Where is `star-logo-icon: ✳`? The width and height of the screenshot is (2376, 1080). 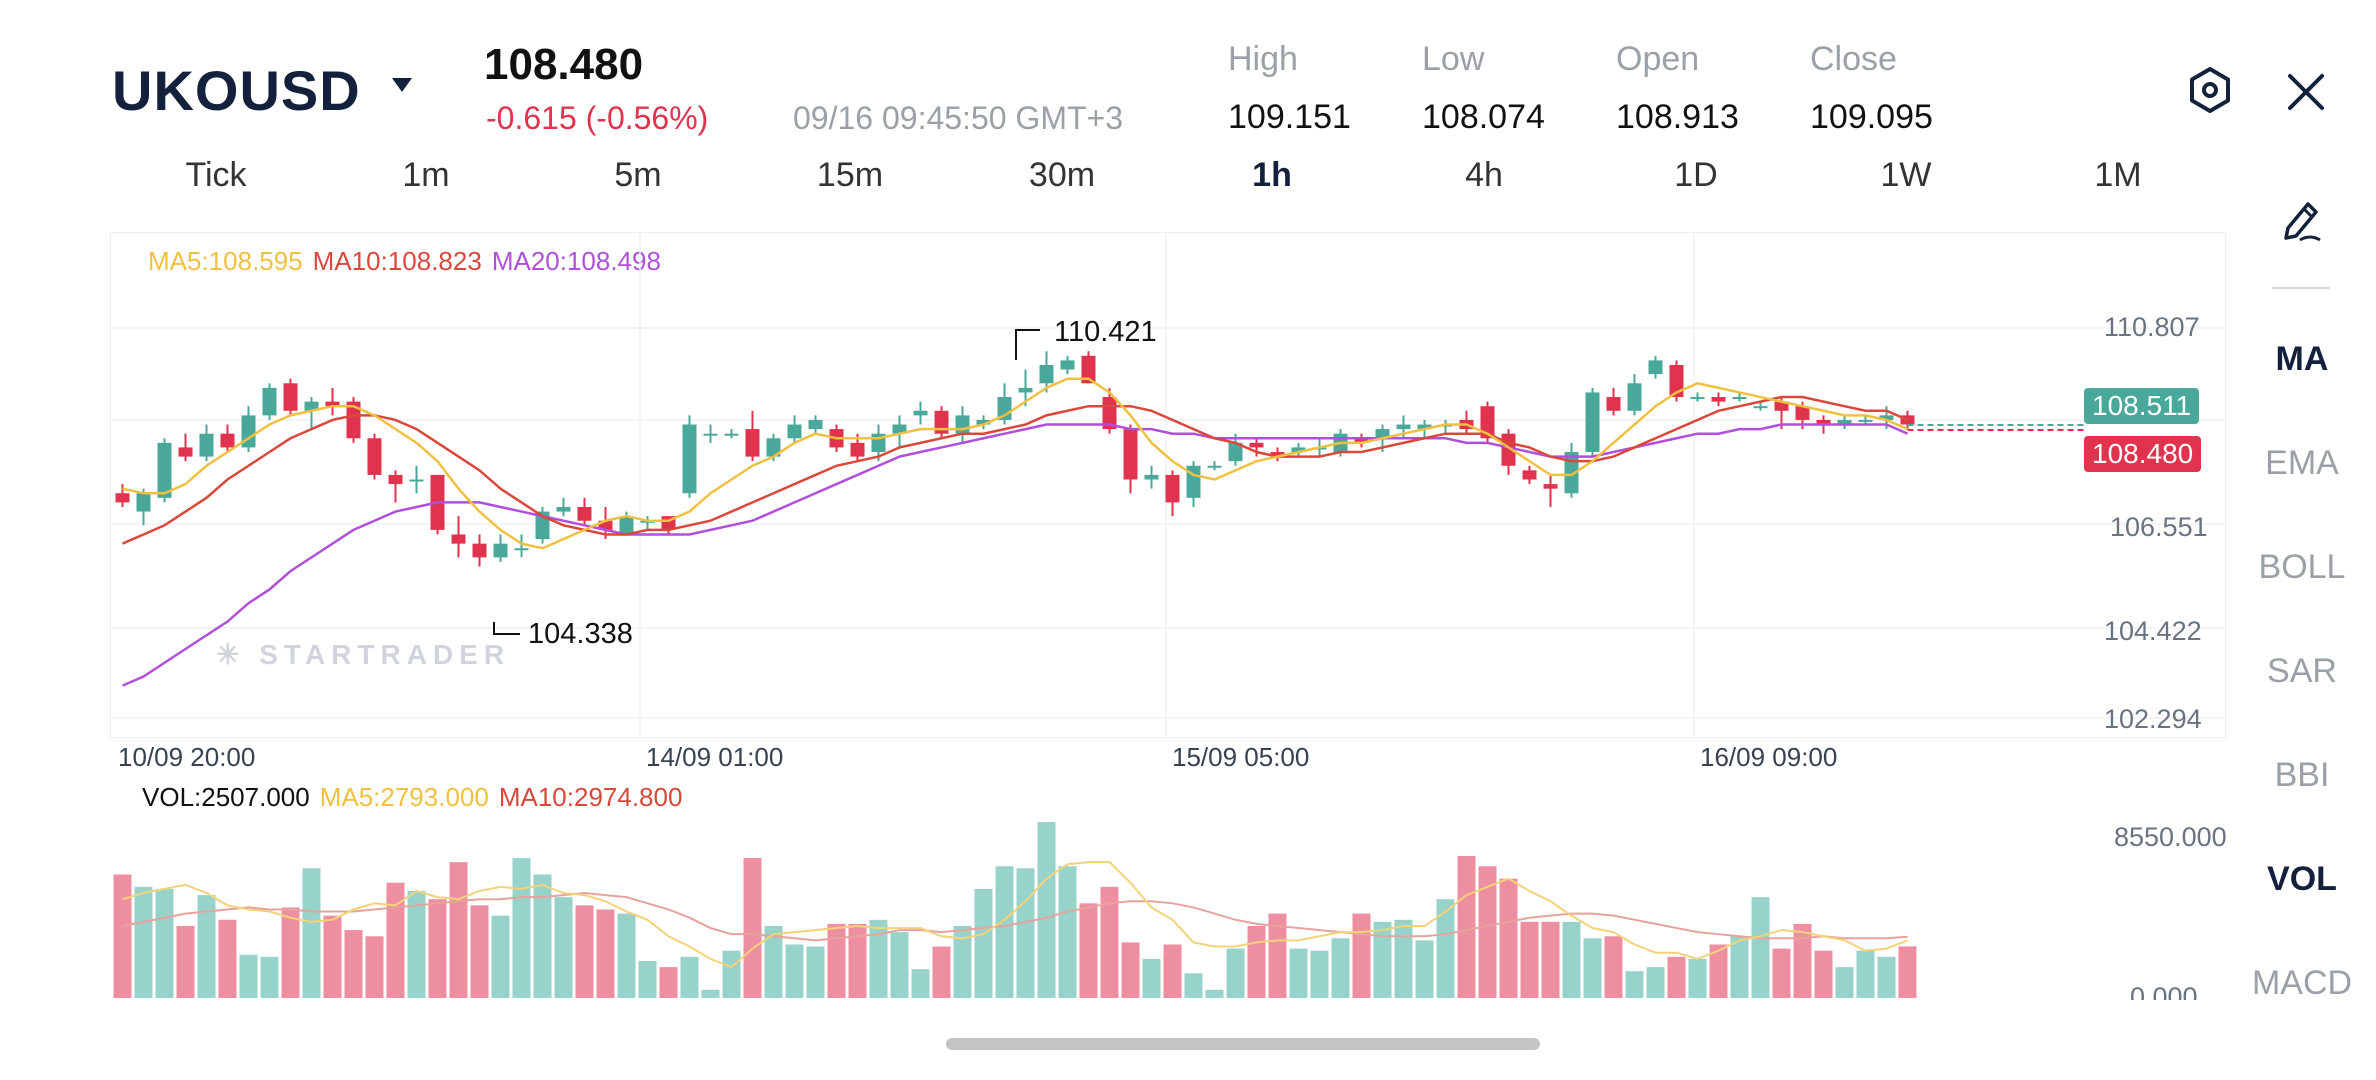
star-logo-icon: ✳ is located at coordinates (238, 654).